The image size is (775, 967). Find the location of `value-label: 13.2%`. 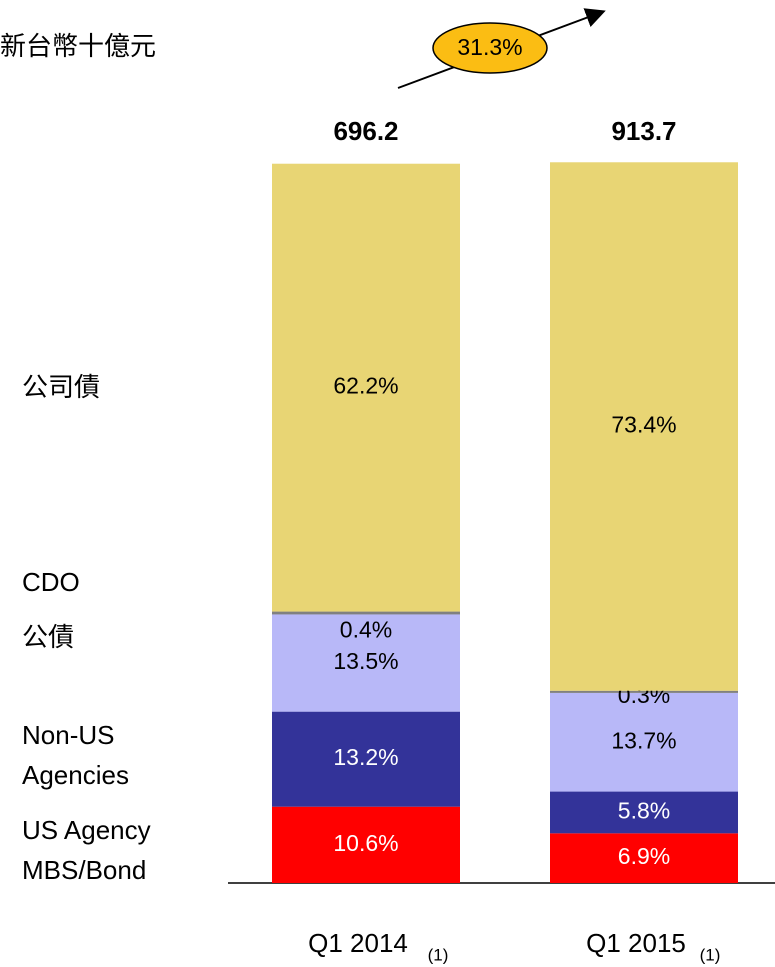

value-label: 13.2% is located at coordinates (365, 757).